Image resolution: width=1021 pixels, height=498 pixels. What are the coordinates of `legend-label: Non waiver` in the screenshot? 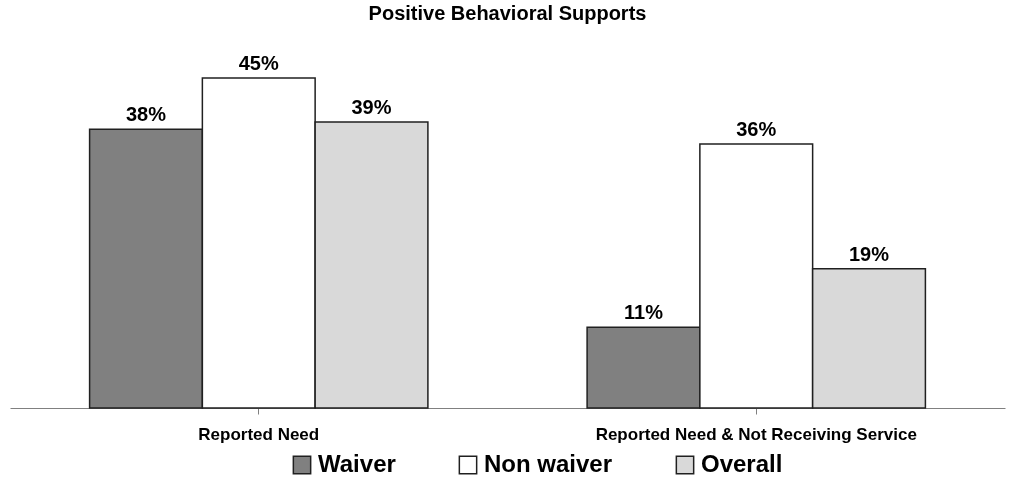 It's located at (548, 463).